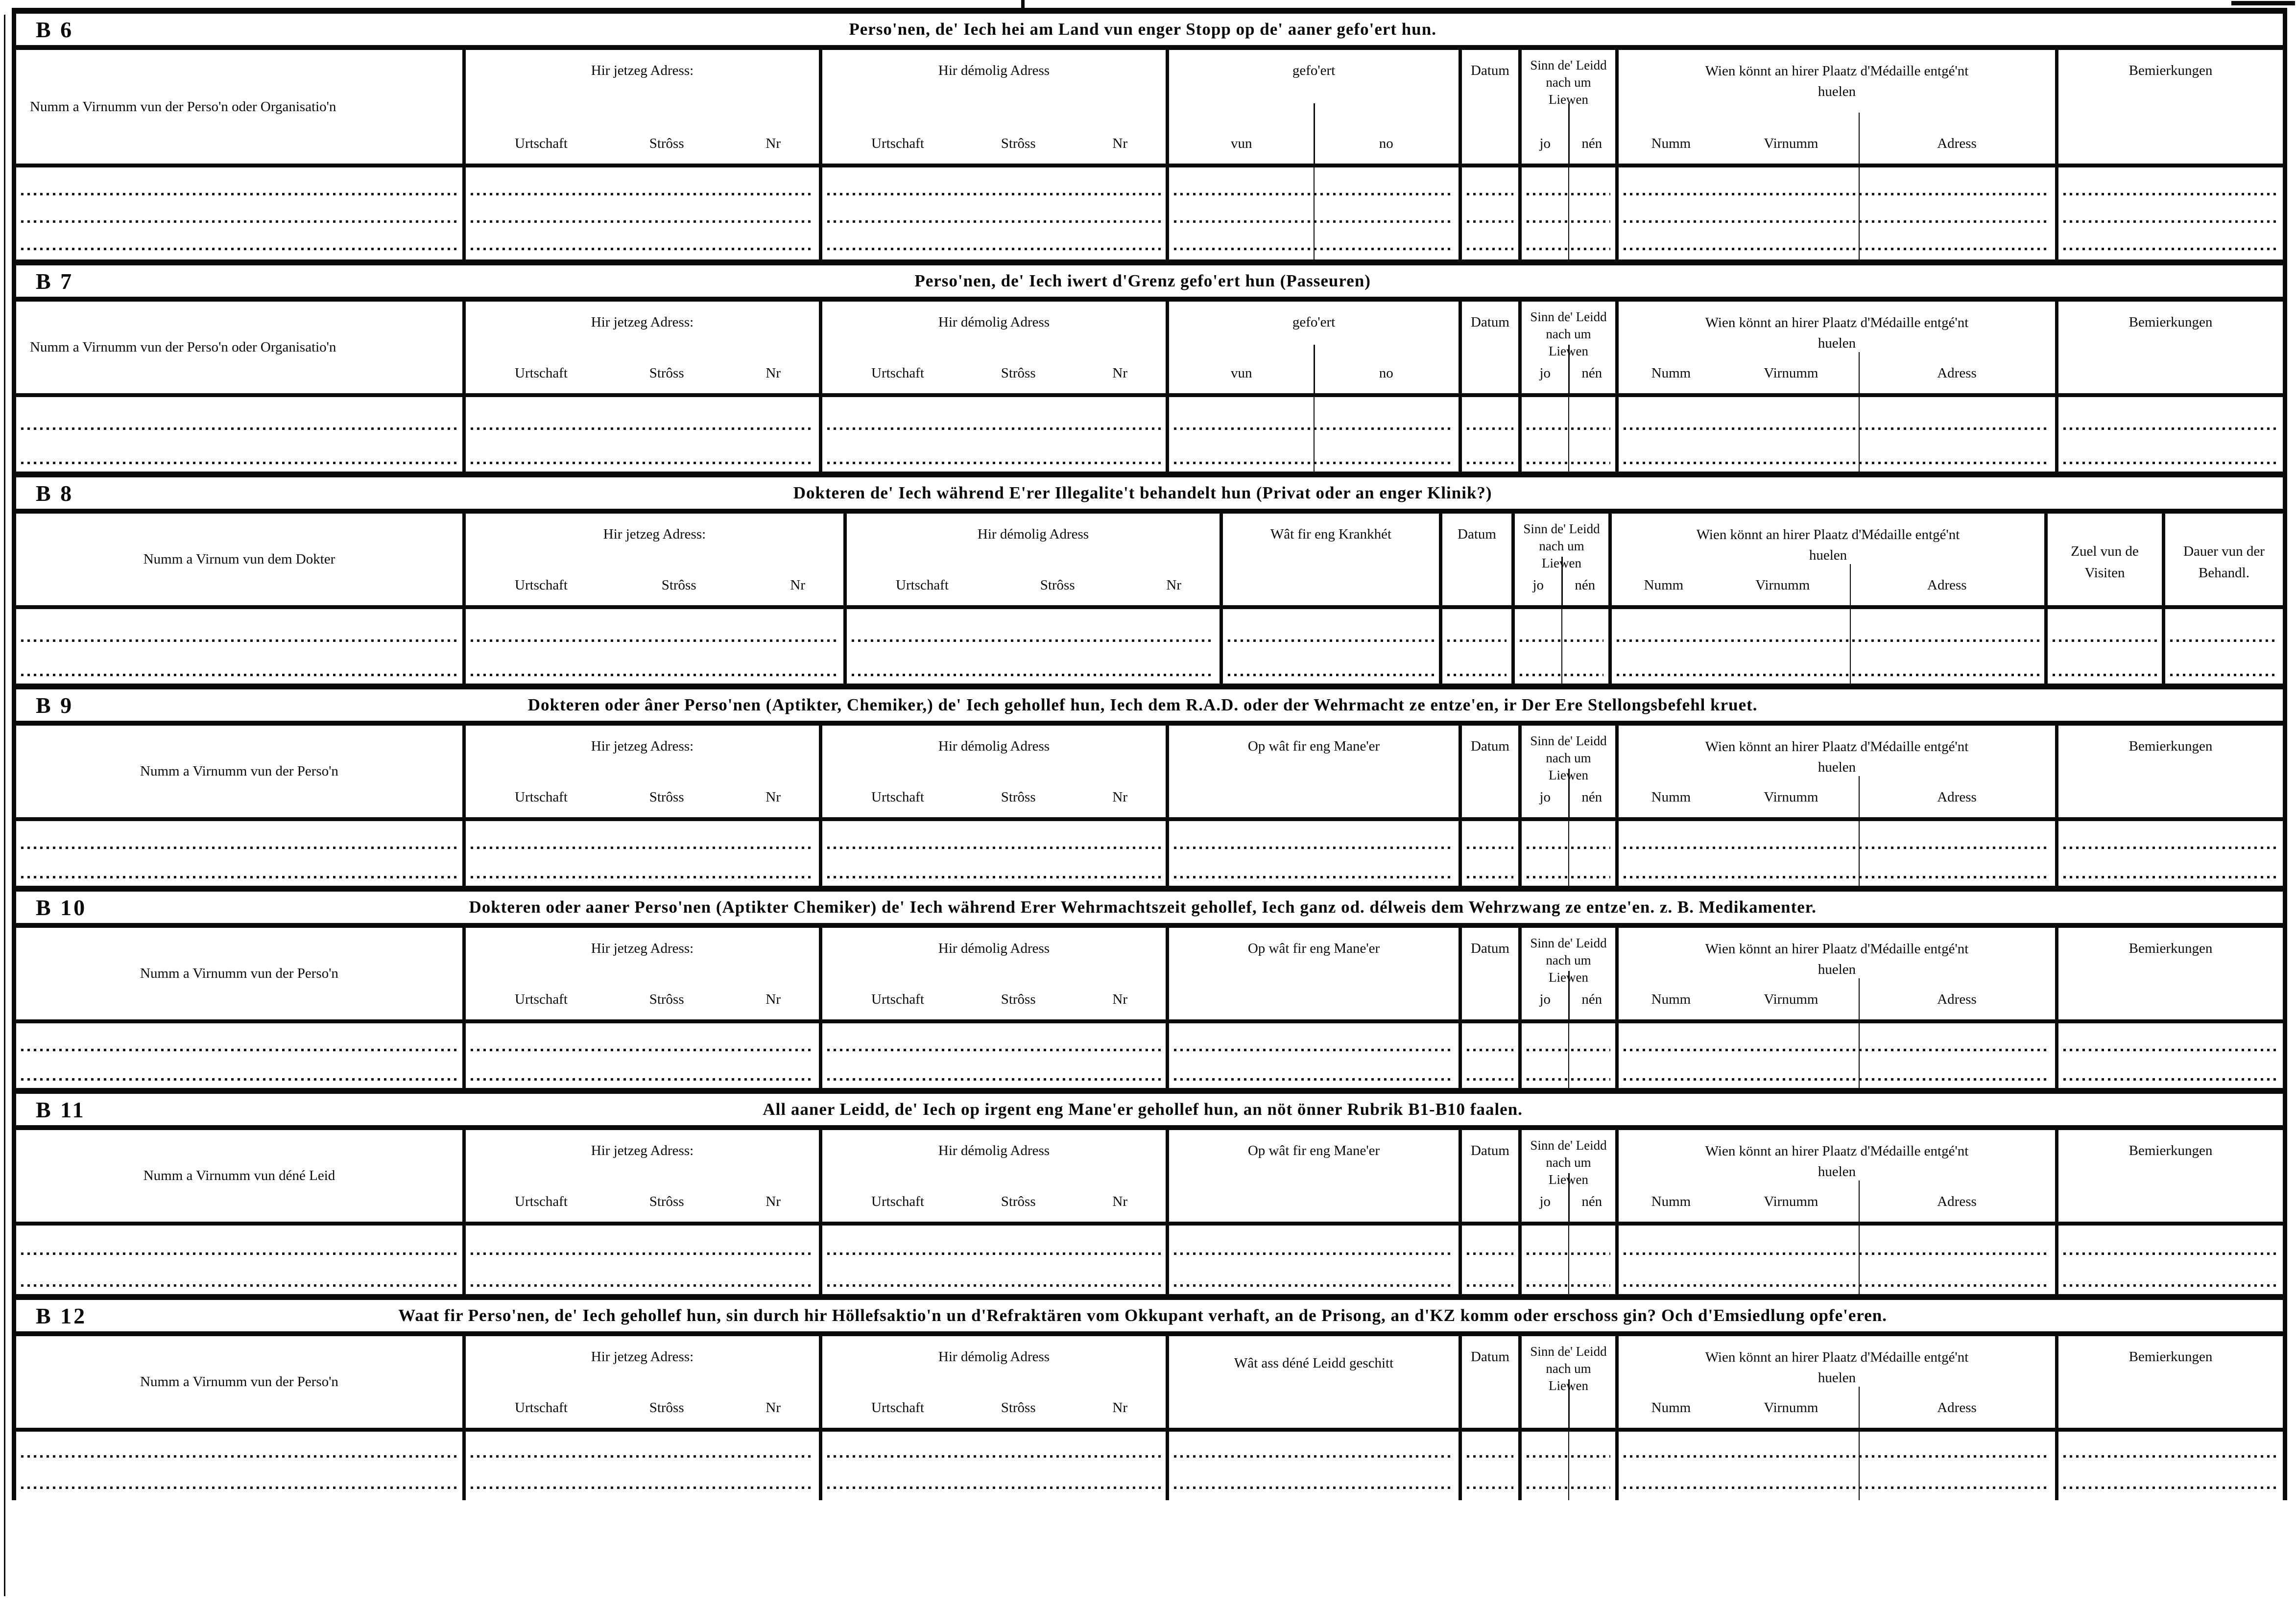  Describe the element at coordinates (55, 281) in the screenshot. I see `section-code: B 7` at that location.